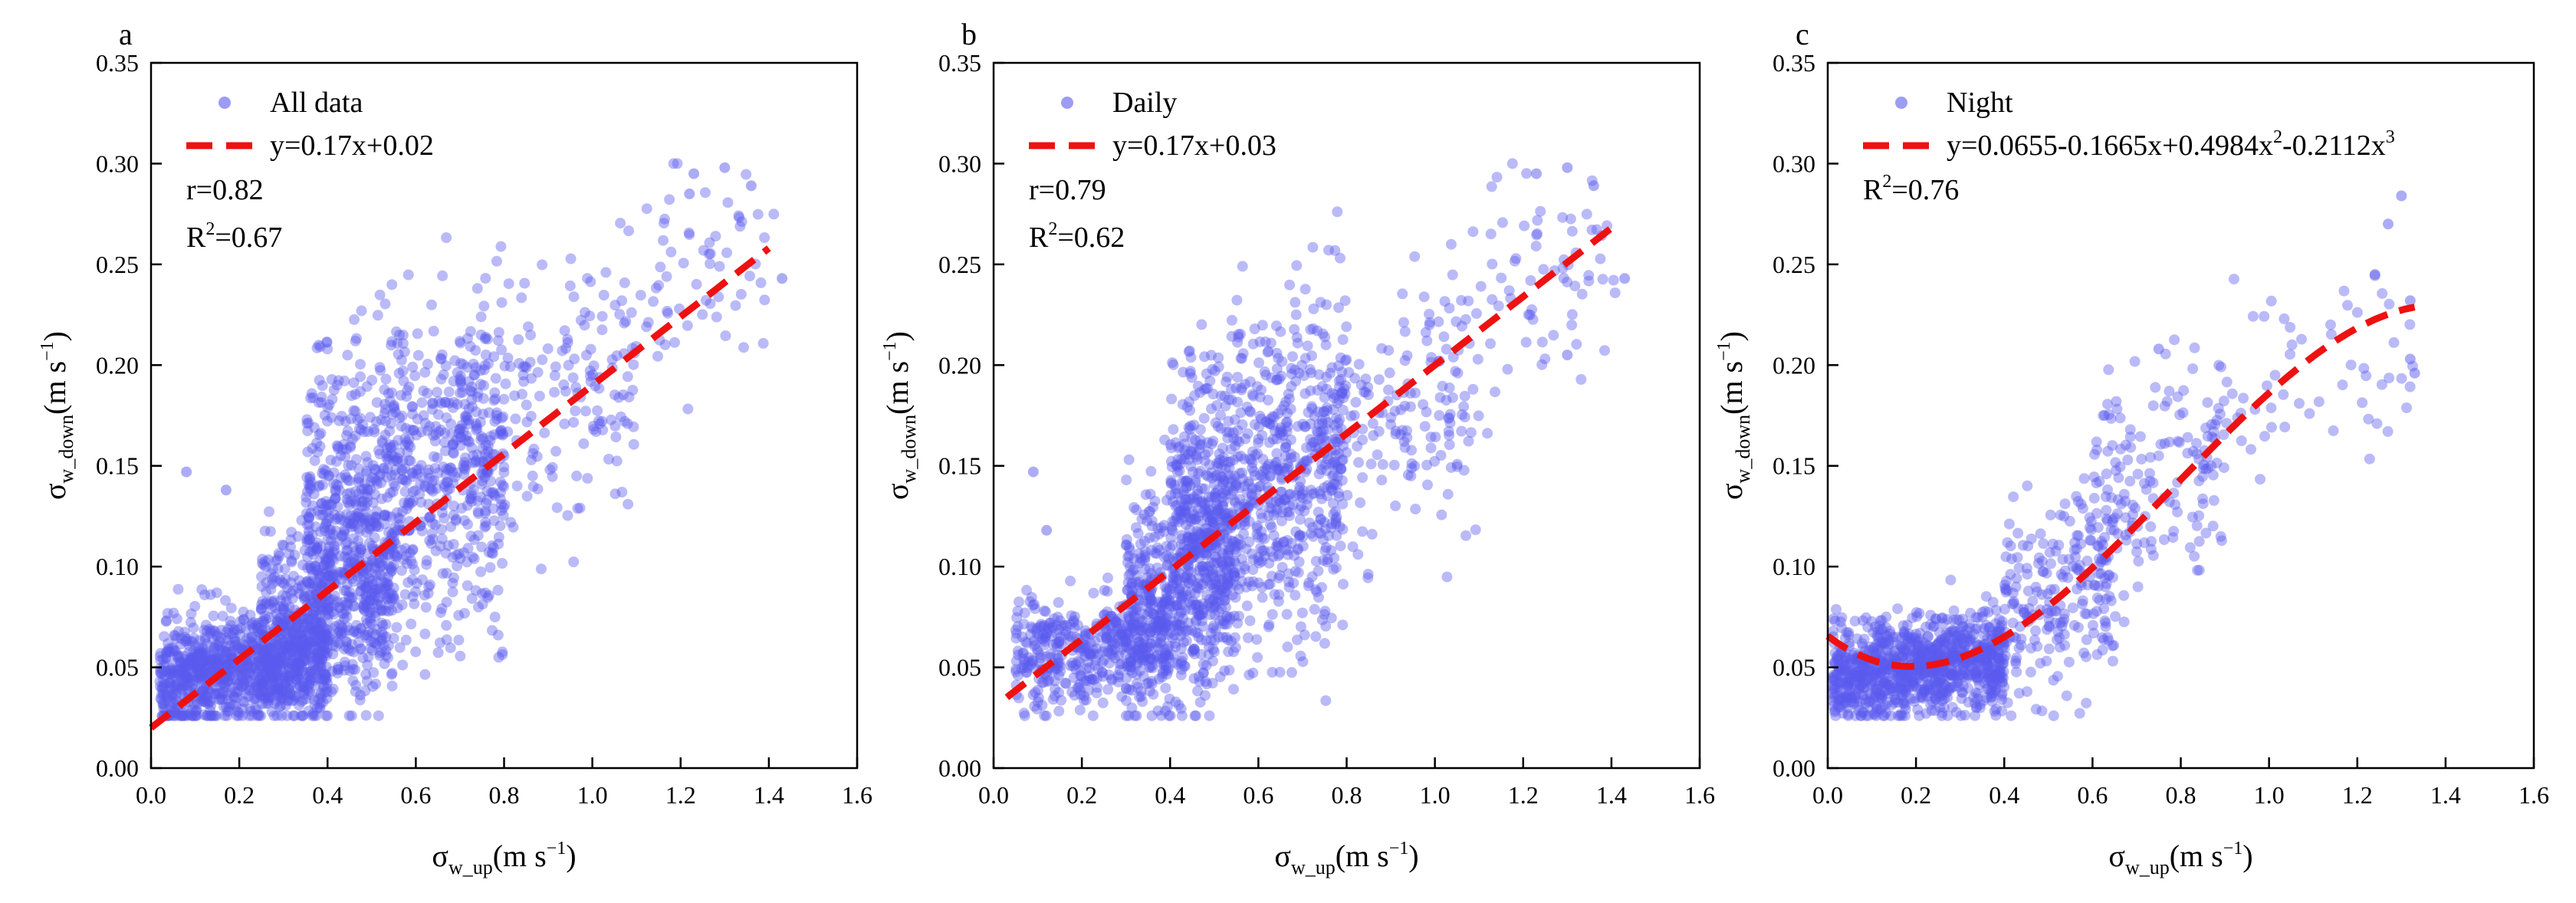 This screenshot has width=2576, height=903. Describe the element at coordinates (1802, 34) in the screenshot. I see `panel-letter: c` at that location.